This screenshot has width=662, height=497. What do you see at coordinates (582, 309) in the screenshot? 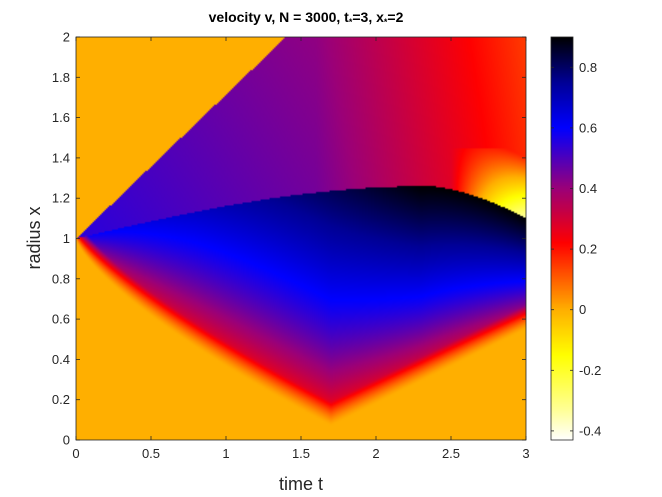
I see `colorbar-tick-label: 0` at bounding box center [582, 309].